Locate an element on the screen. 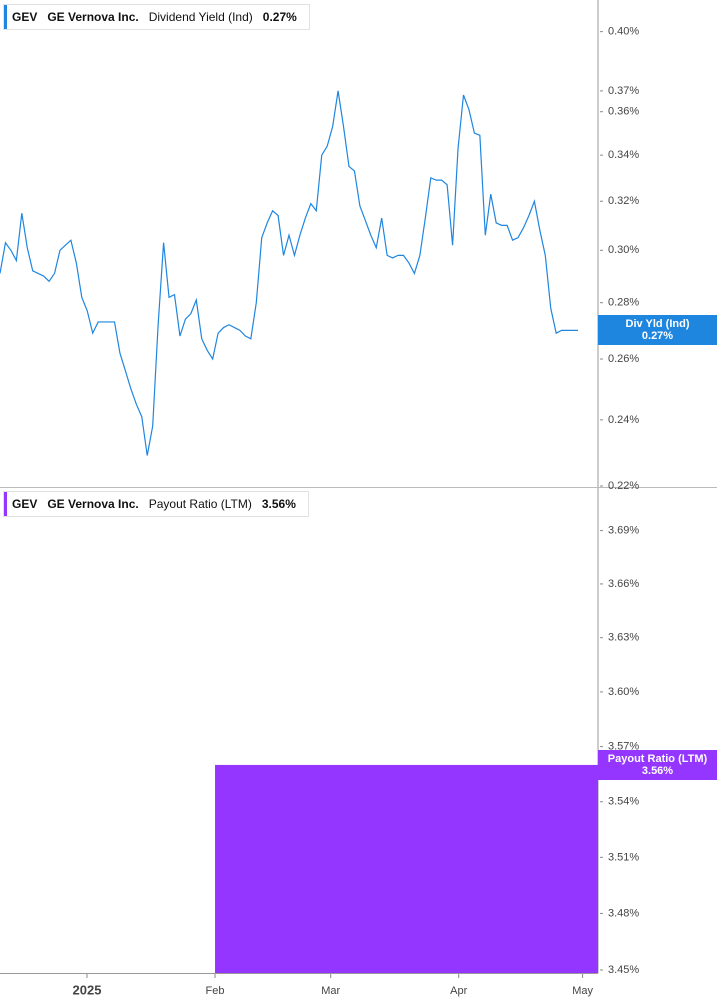 This screenshot has width=717, height=1005. current-value: 3.56% is located at coordinates (278, 504).